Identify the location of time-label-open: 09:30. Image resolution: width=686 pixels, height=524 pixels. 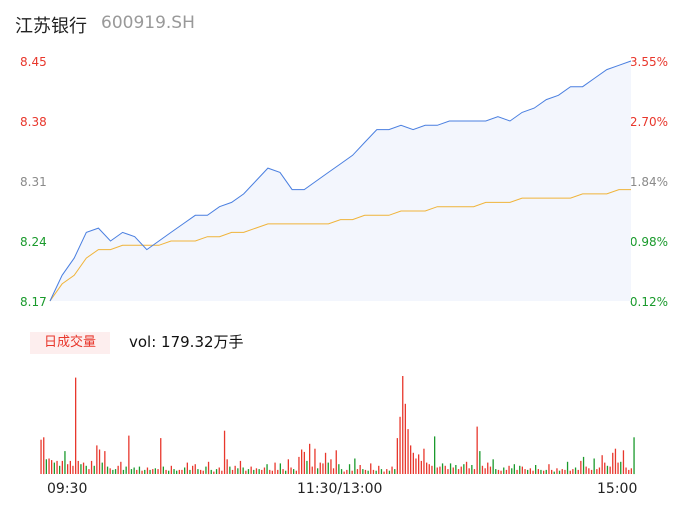
(67, 489).